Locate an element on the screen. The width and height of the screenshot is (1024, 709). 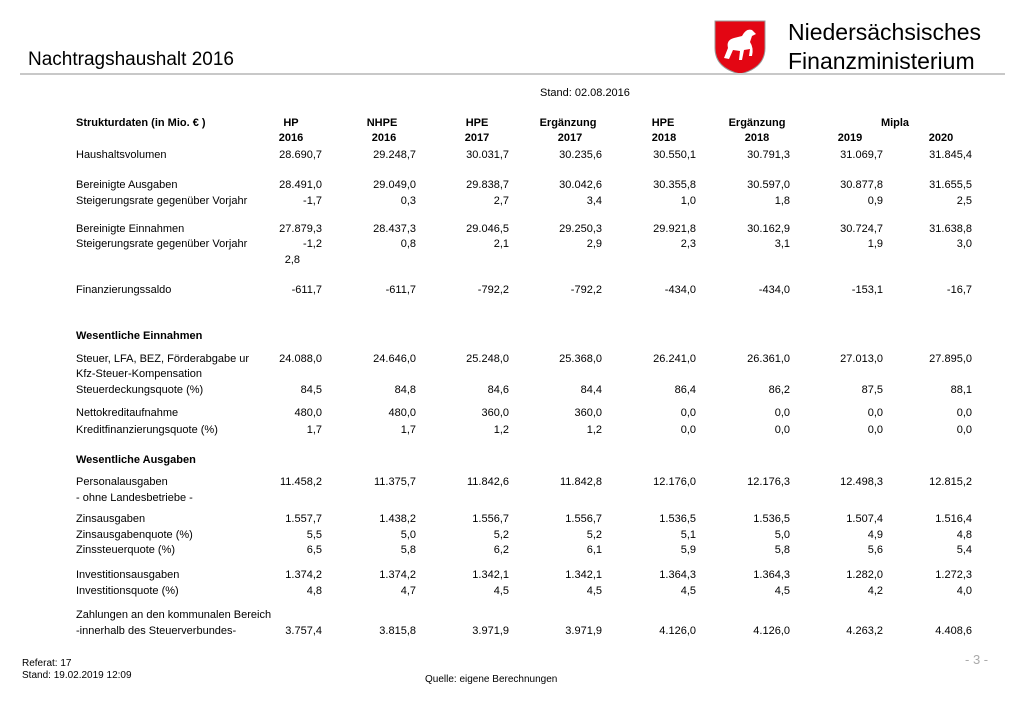
cell-value: 3,1 is located at coordinates (782, 244).